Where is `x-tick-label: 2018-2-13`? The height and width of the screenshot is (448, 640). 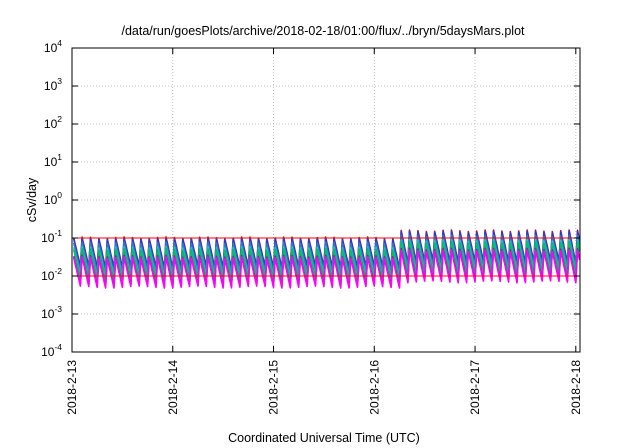
x-tick-label: 2018-2-13 is located at coordinates (72, 387).